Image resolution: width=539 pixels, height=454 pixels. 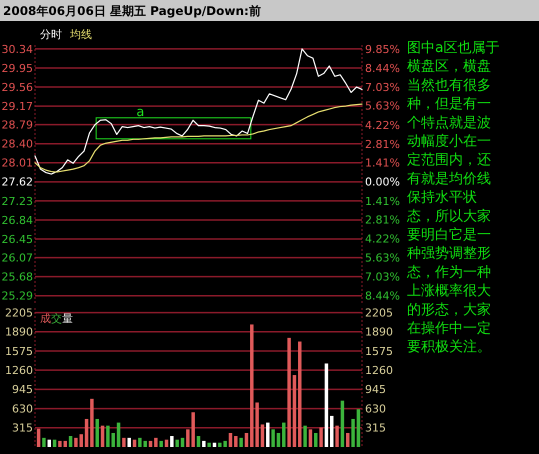 I want to click on y-tick-label: 26.45, so click(x=17, y=239).